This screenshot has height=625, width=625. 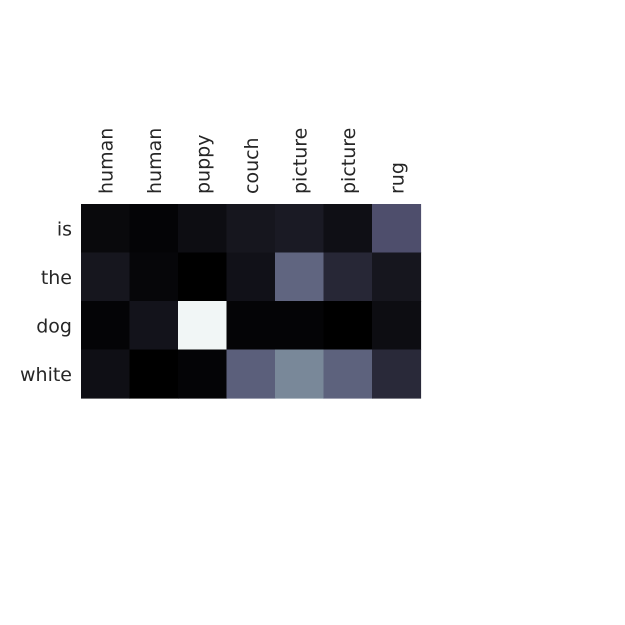 What do you see at coordinates (203, 164) in the screenshot?
I see `column-label: puppy` at bounding box center [203, 164].